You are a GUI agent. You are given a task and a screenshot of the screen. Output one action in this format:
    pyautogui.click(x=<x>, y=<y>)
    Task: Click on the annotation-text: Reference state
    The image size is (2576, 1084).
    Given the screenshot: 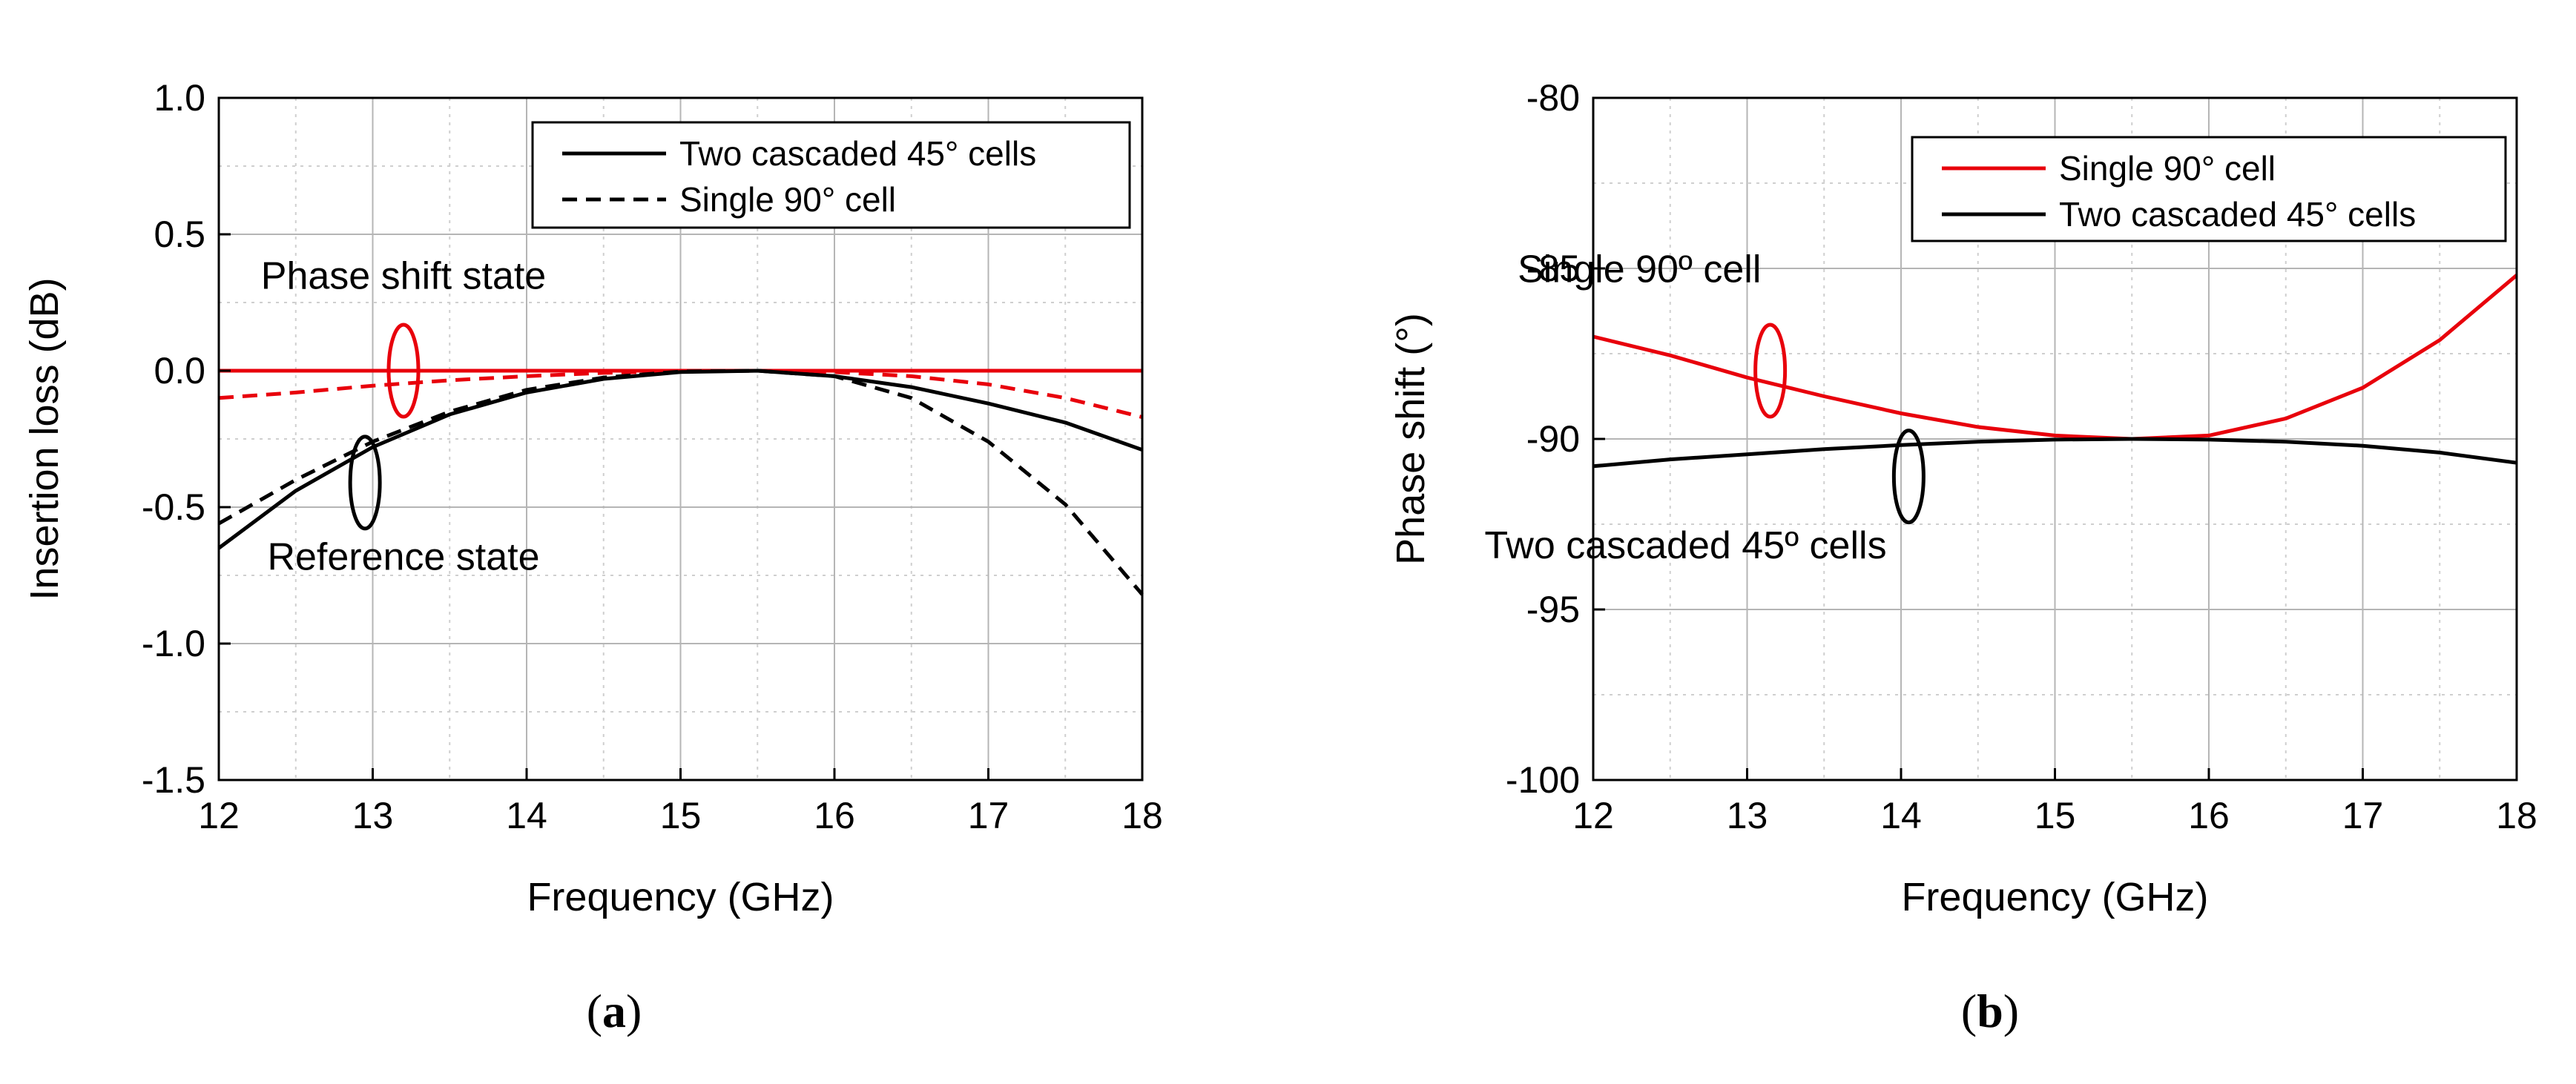 What is the action you would take?
    pyautogui.click(x=403, y=557)
    